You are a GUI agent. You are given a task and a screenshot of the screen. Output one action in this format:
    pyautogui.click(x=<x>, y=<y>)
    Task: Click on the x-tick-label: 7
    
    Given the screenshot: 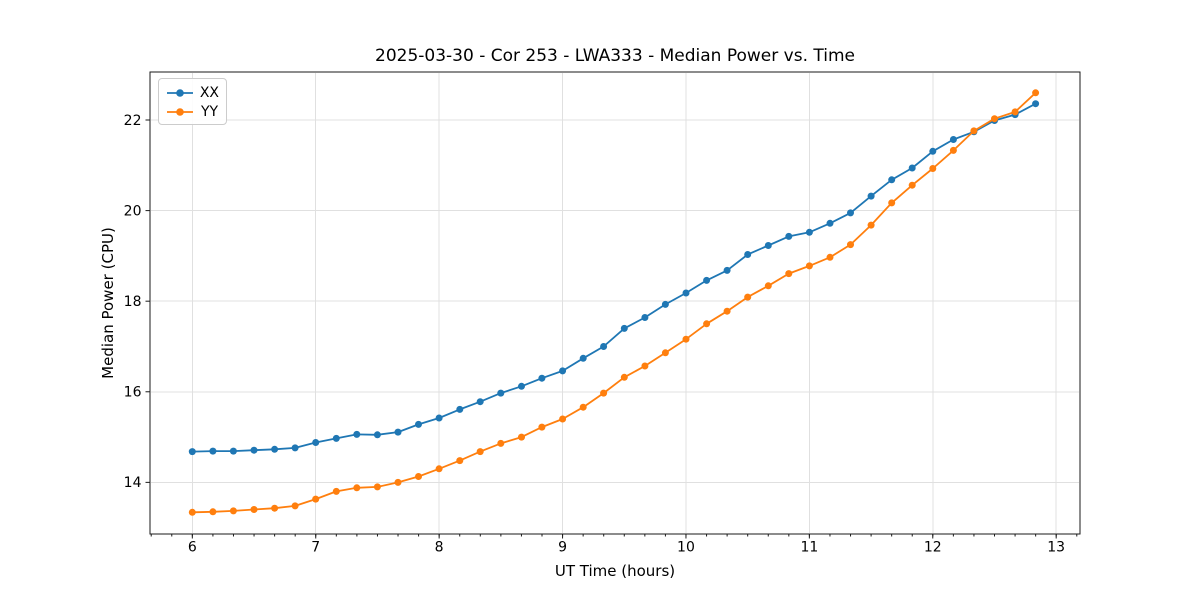 What is the action you would take?
    pyautogui.click(x=315, y=548)
    